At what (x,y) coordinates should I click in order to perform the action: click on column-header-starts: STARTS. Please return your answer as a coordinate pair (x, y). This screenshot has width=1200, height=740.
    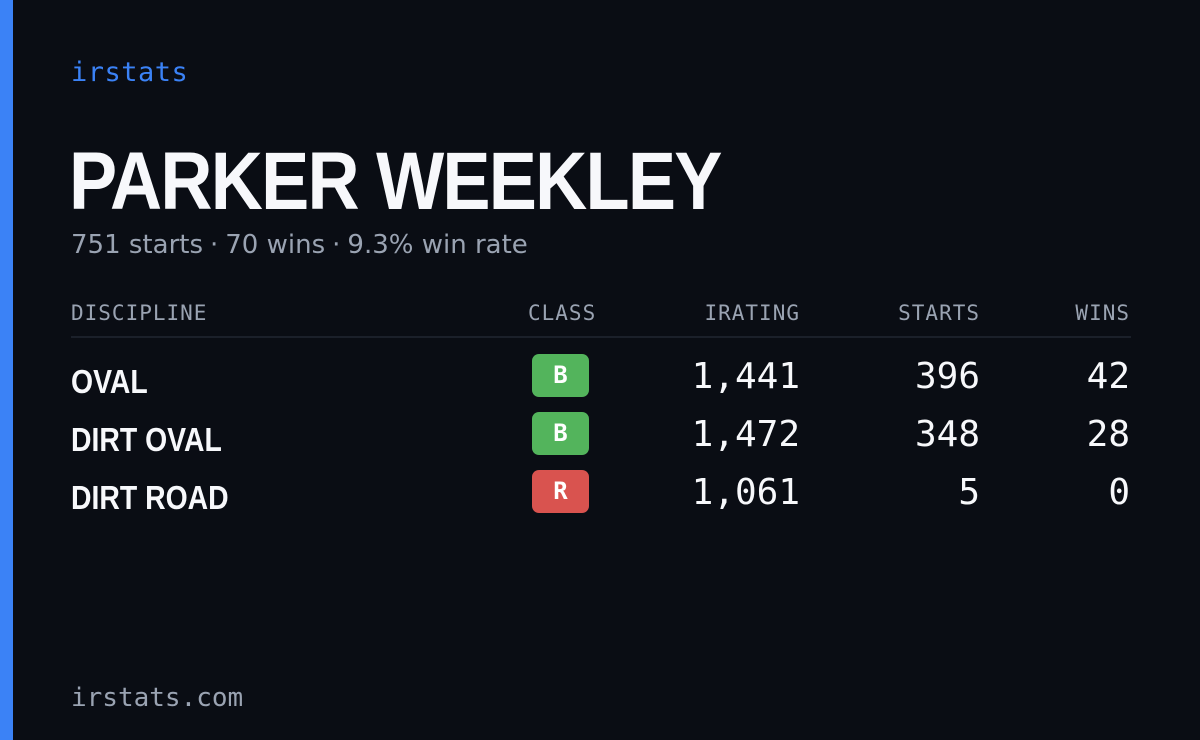
    Looking at the image, I should click on (939, 313).